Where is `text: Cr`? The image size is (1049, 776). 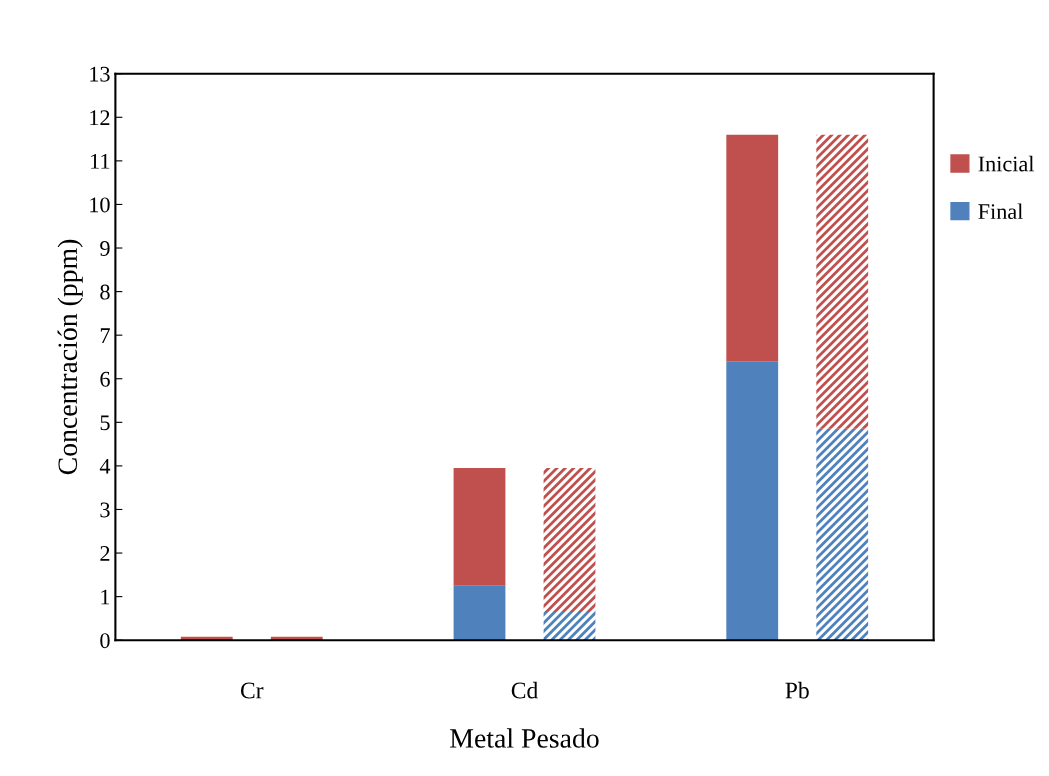 text: Cr is located at coordinates (252, 690).